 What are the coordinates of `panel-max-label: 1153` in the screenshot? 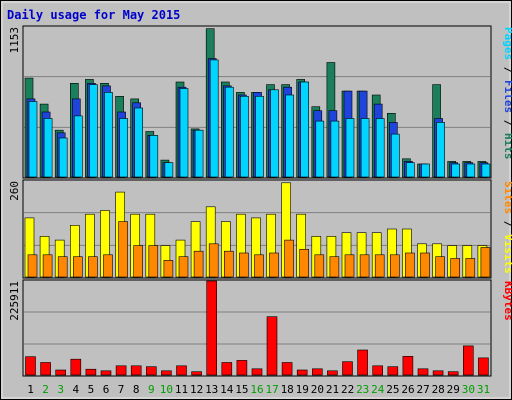 It's located at (14, 40).